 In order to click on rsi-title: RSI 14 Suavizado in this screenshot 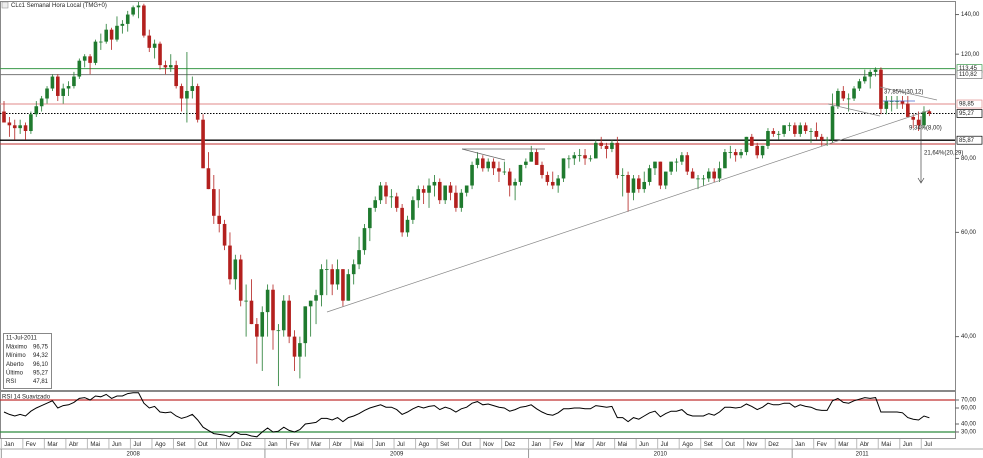, I will do `click(26, 398)`.